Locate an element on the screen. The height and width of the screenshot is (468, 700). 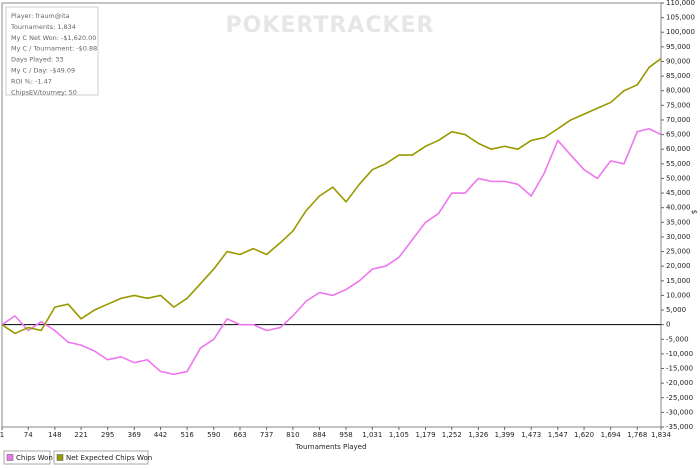
x-tick-label: 1,179 is located at coordinates (425, 435).